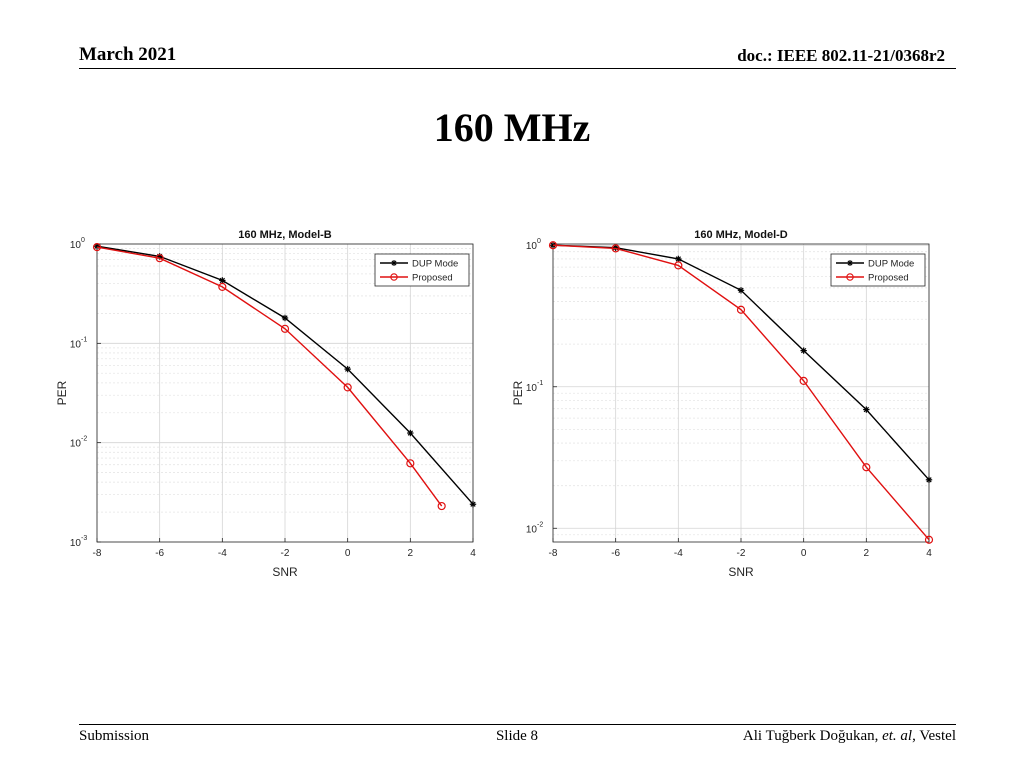  Describe the element at coordinates (812, 736) in the screenshot. I see `footer-author-name: Ali Tuğberk Doğukan,` at that location.